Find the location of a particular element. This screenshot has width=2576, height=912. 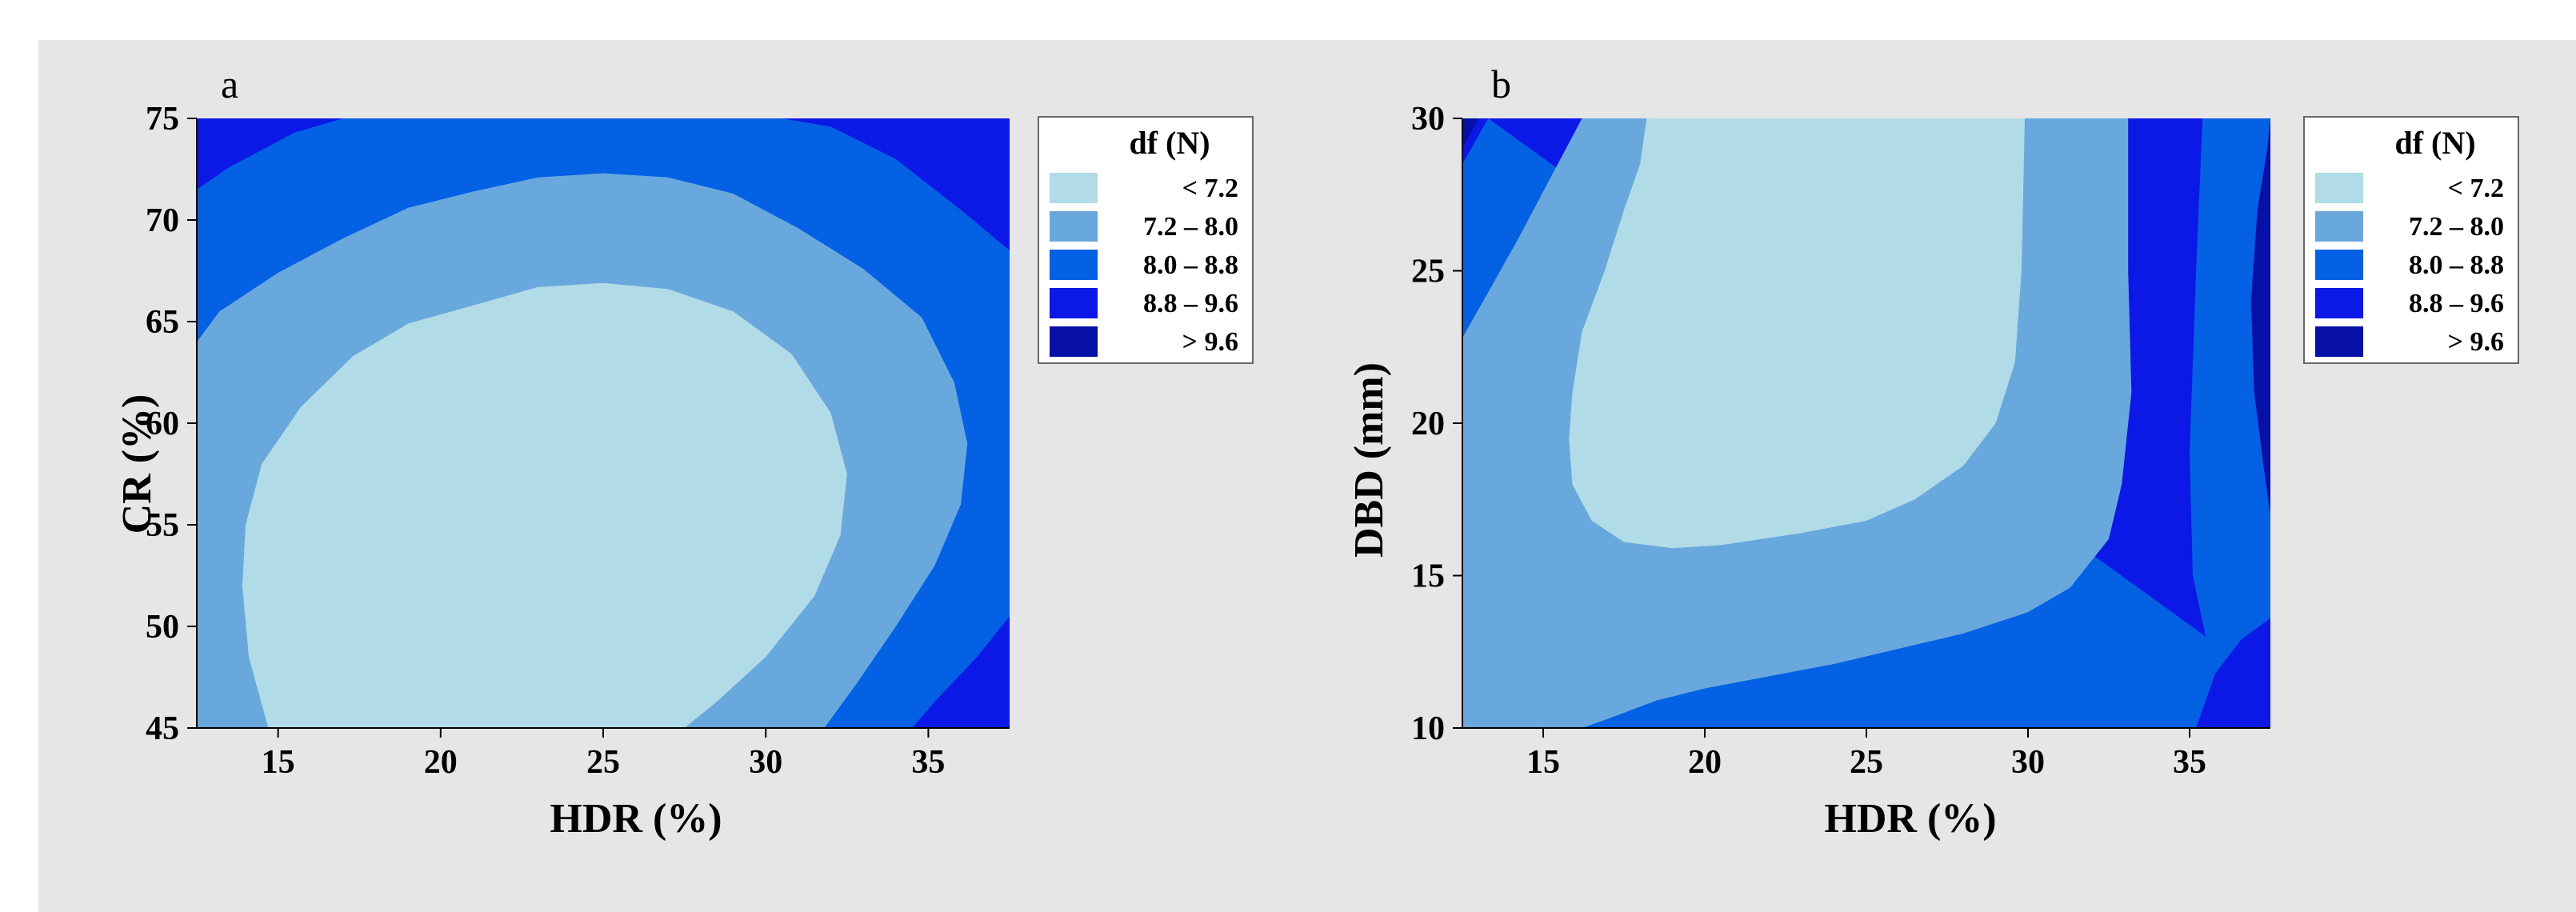

y-tick-label: 45 is located at coordinates (162, 728).